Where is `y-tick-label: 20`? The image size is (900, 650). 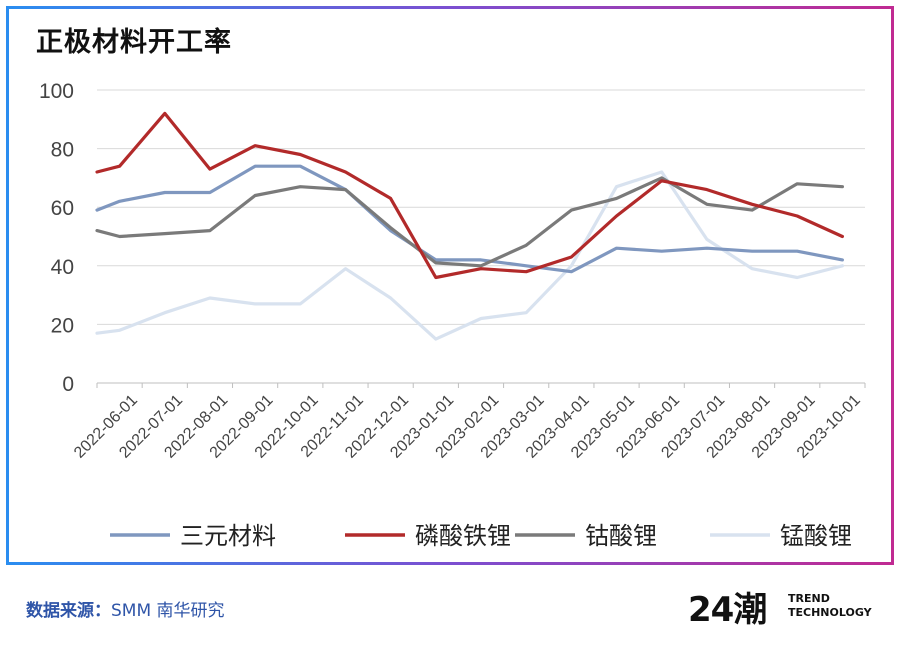 y-tick-label: 20 is located at coordinates (62, 325).